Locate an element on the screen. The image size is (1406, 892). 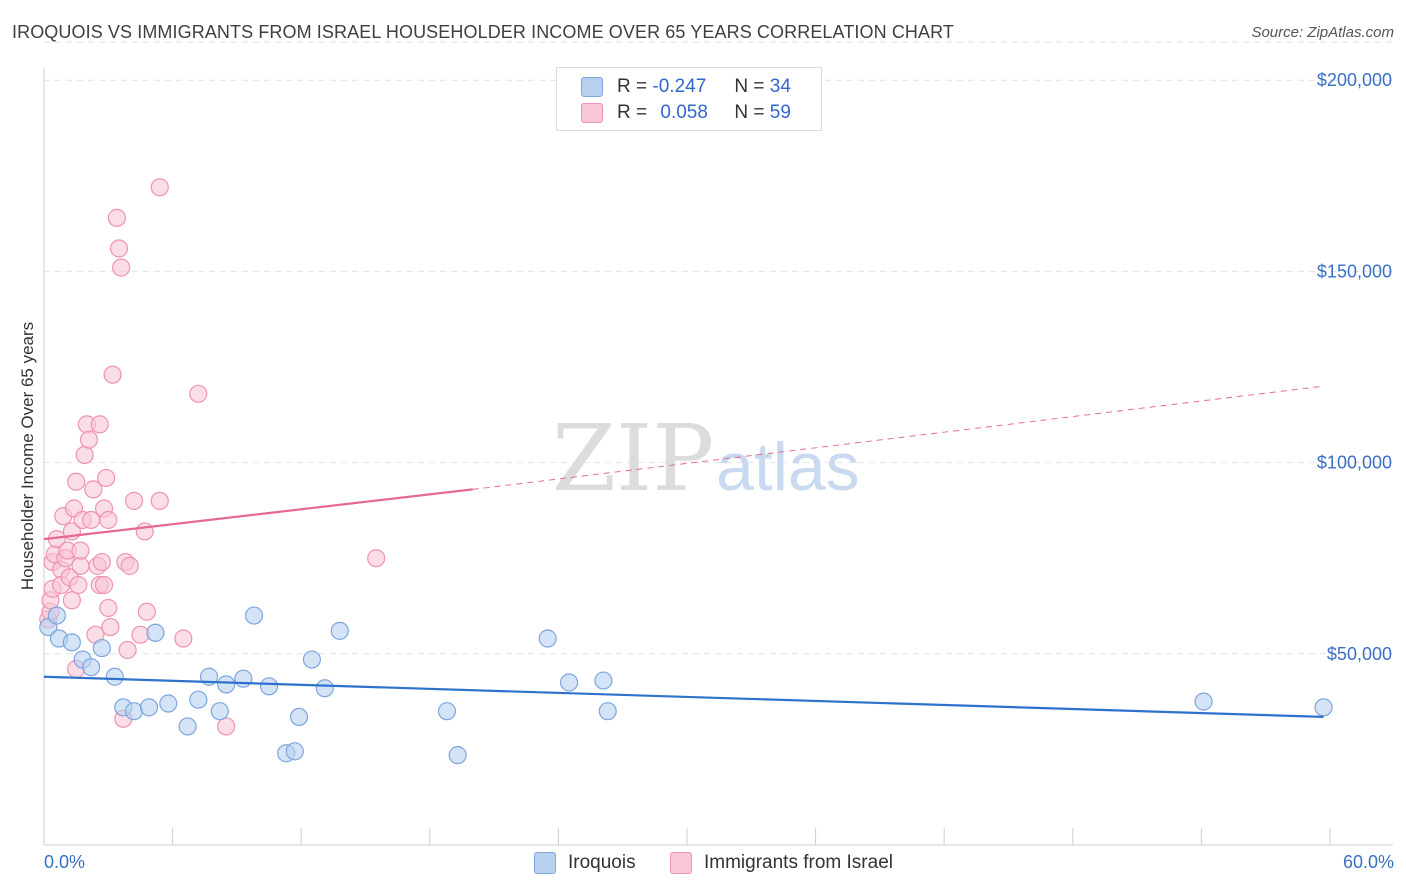
series-legend: Iroquois Immigrants from Israel is located at coordinates (703, 865).